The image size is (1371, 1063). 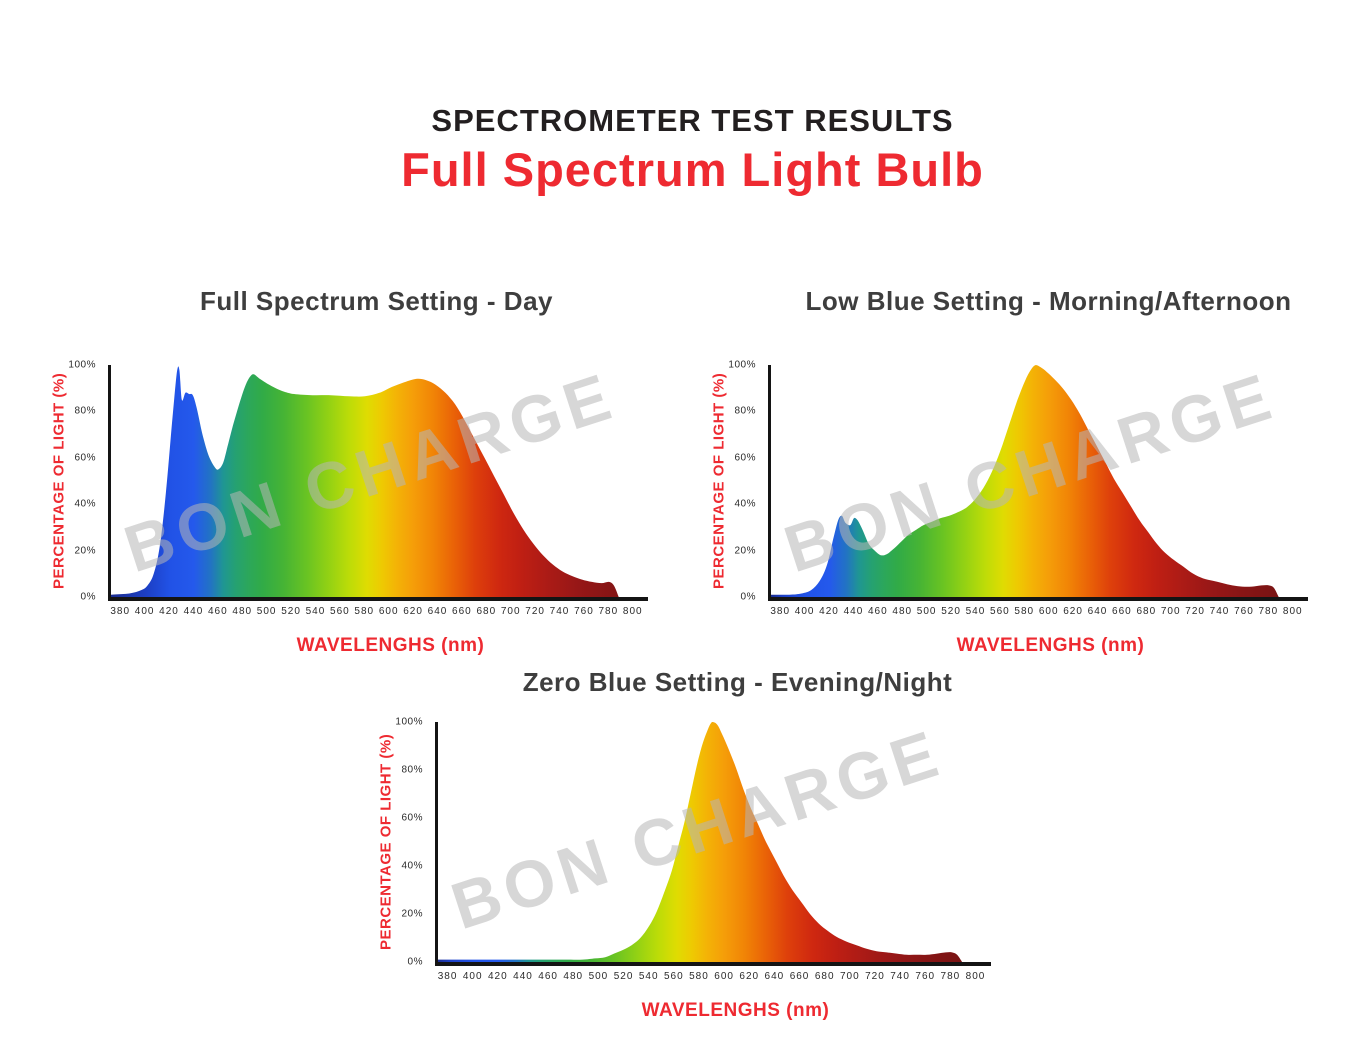 What do you see at coordinates (376, 301) in the screenshot?
I see `chart-title: Full Spectrum Setting - Day` at bounding box center [376, 301].